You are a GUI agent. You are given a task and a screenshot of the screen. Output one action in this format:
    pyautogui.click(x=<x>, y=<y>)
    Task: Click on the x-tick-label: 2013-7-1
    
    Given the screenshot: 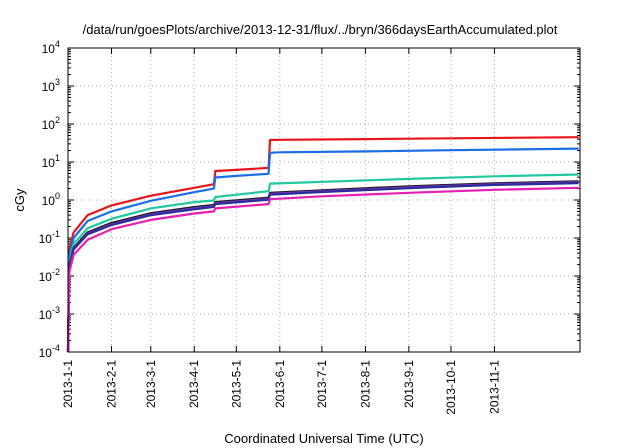 What is the action you would take?
    pyautogui.click(x=322, y=384)
    